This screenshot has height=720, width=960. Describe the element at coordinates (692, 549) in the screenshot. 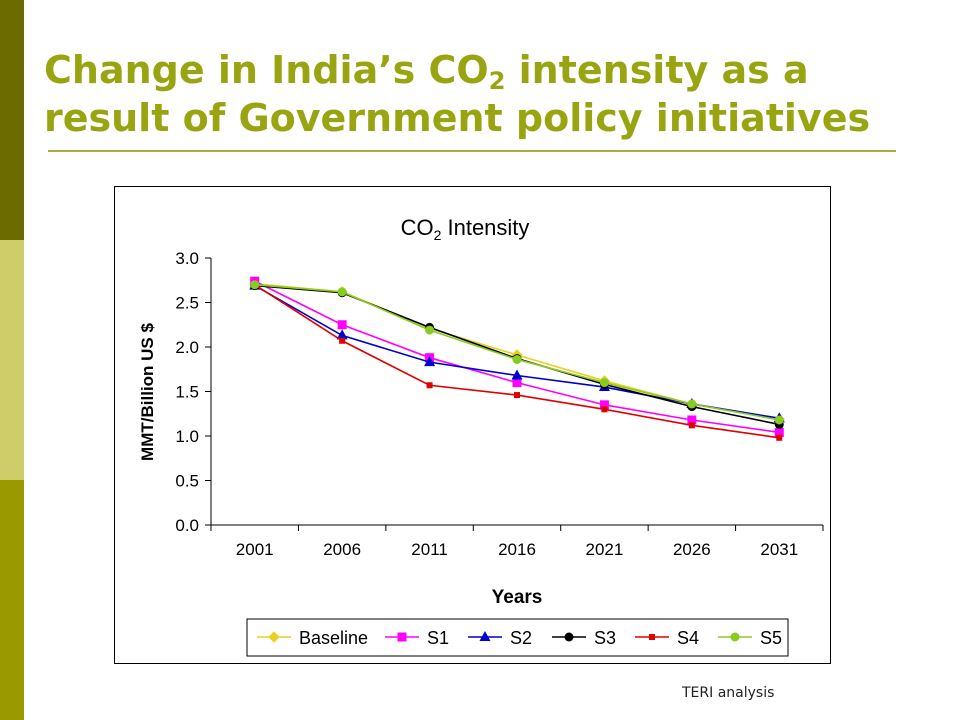

I see `x-tick-label: 2026` at that location.